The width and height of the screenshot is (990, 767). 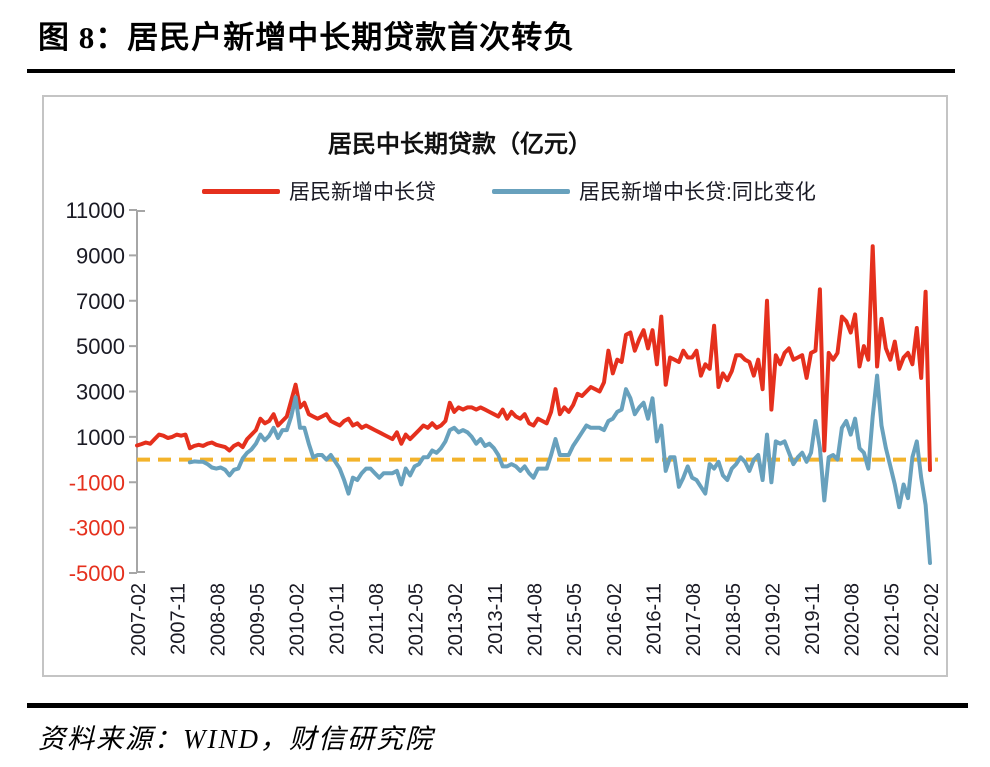 What do you see at coordinates (100, 437) in the screenshot?
I see `y-tick-label: 1000` at bounding box center [100, 437].